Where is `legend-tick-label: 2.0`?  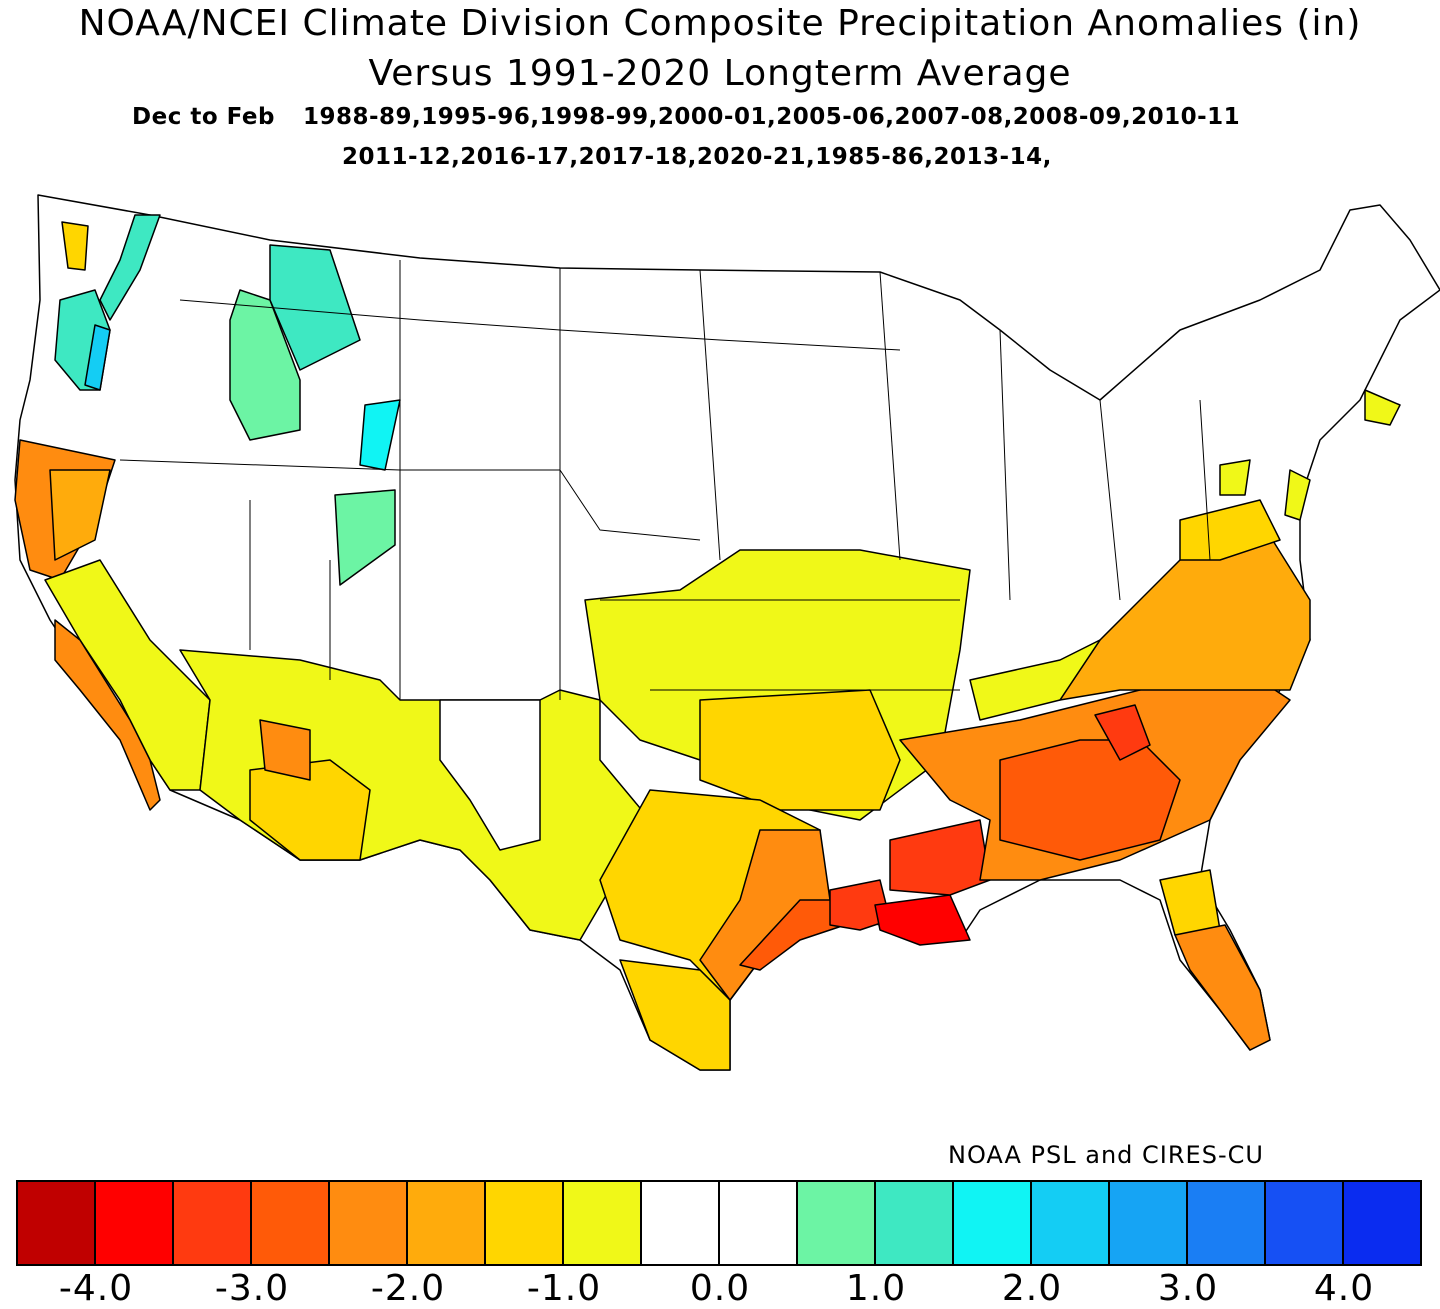
legend-tick-label: 2.0 is located at coordinates (1032, 1288).